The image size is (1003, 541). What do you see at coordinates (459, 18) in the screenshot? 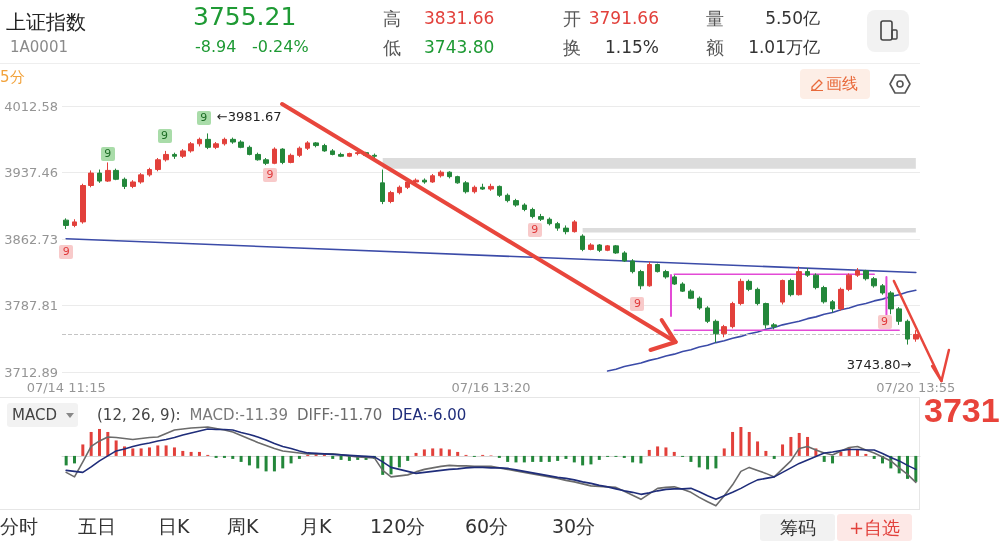
I see `text: 3831.66` at bounding box center [459, 18].